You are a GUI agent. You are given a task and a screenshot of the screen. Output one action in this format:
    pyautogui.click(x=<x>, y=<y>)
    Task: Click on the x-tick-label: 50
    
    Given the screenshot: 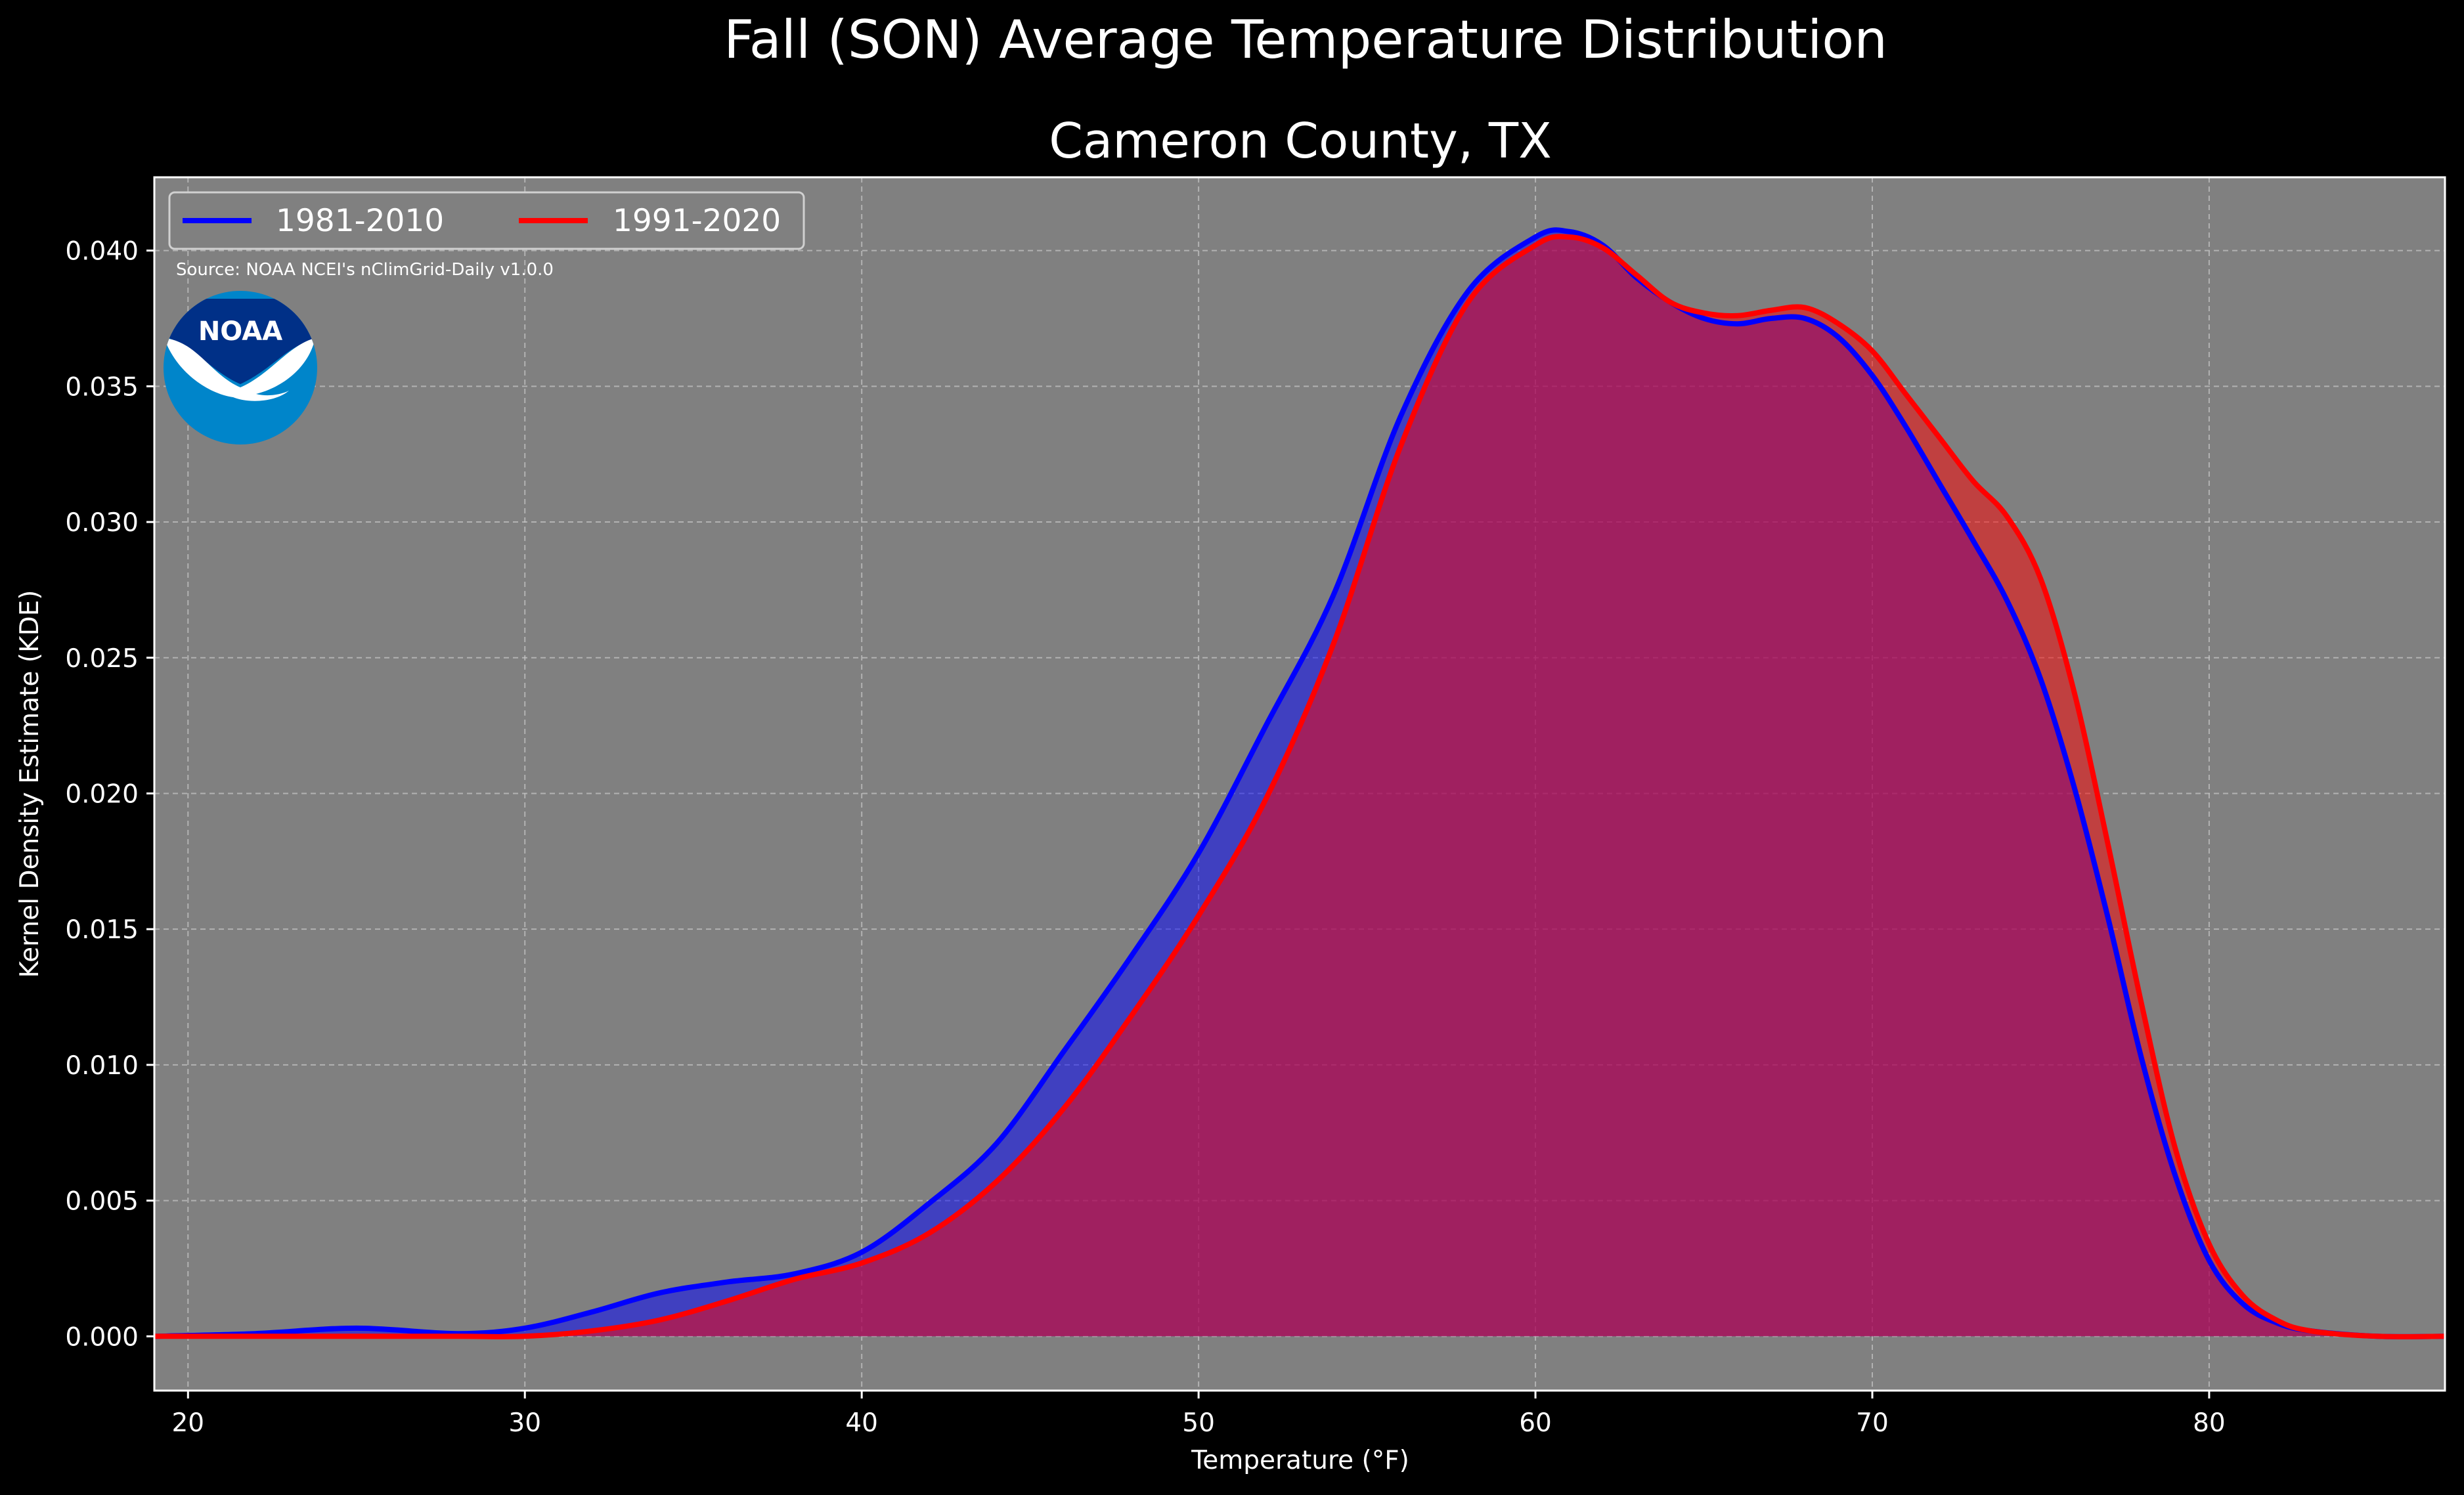 What is the action you would take?
    pyautogui.click(x=1198, y=1423)
    